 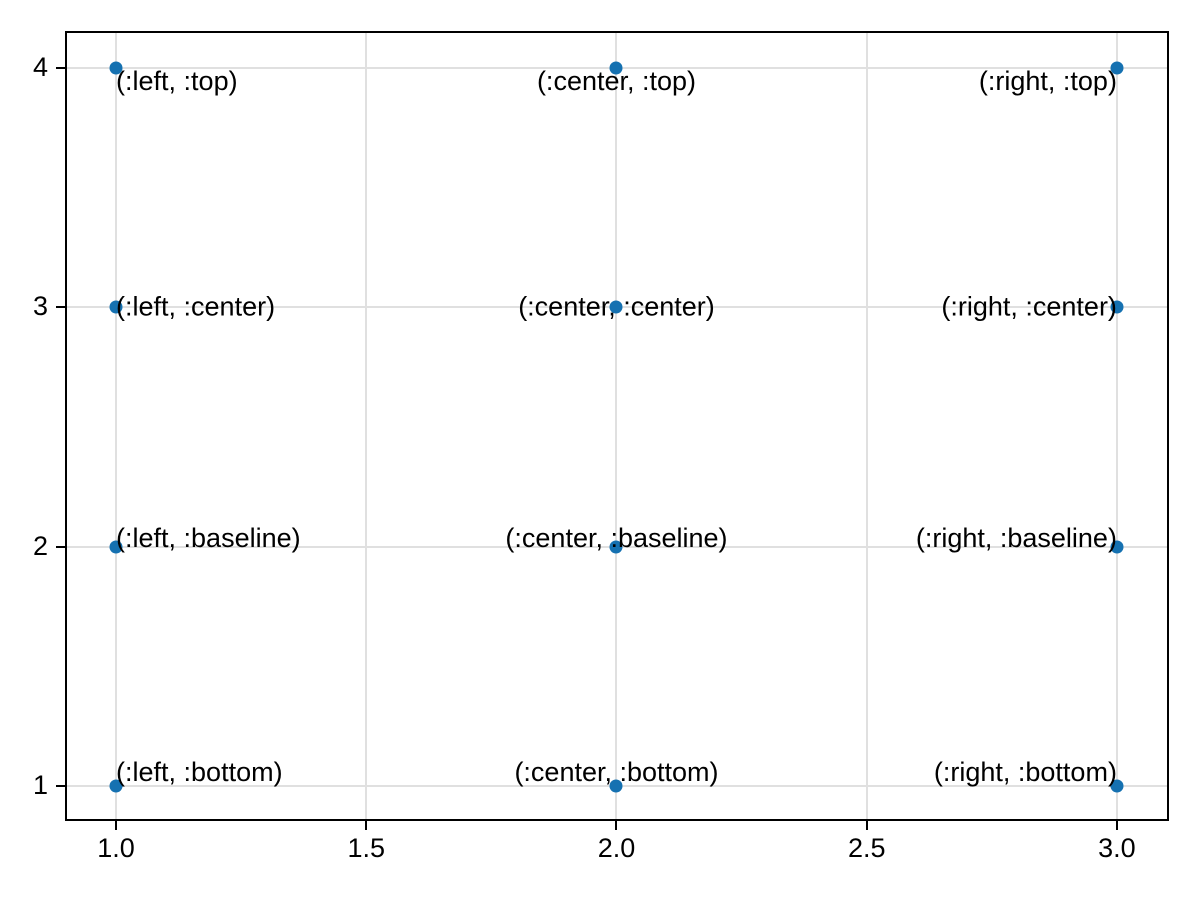 I want to click on point-alignment-label: (:left, :baseline), so click(x=208, y=537).